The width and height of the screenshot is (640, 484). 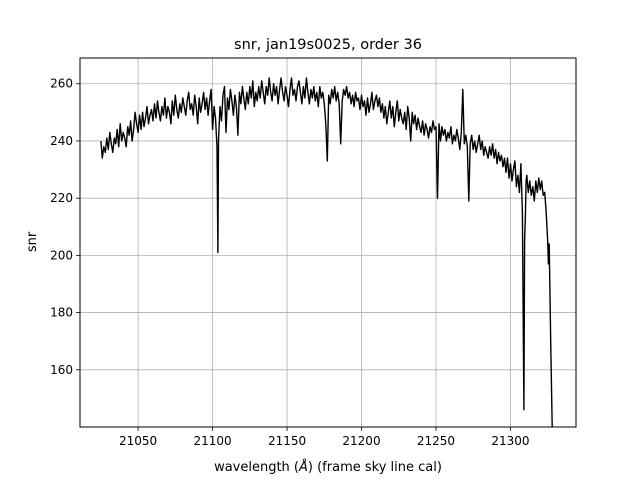 I want to click on x-tick-label: 21300, so click(x=510, y=441).